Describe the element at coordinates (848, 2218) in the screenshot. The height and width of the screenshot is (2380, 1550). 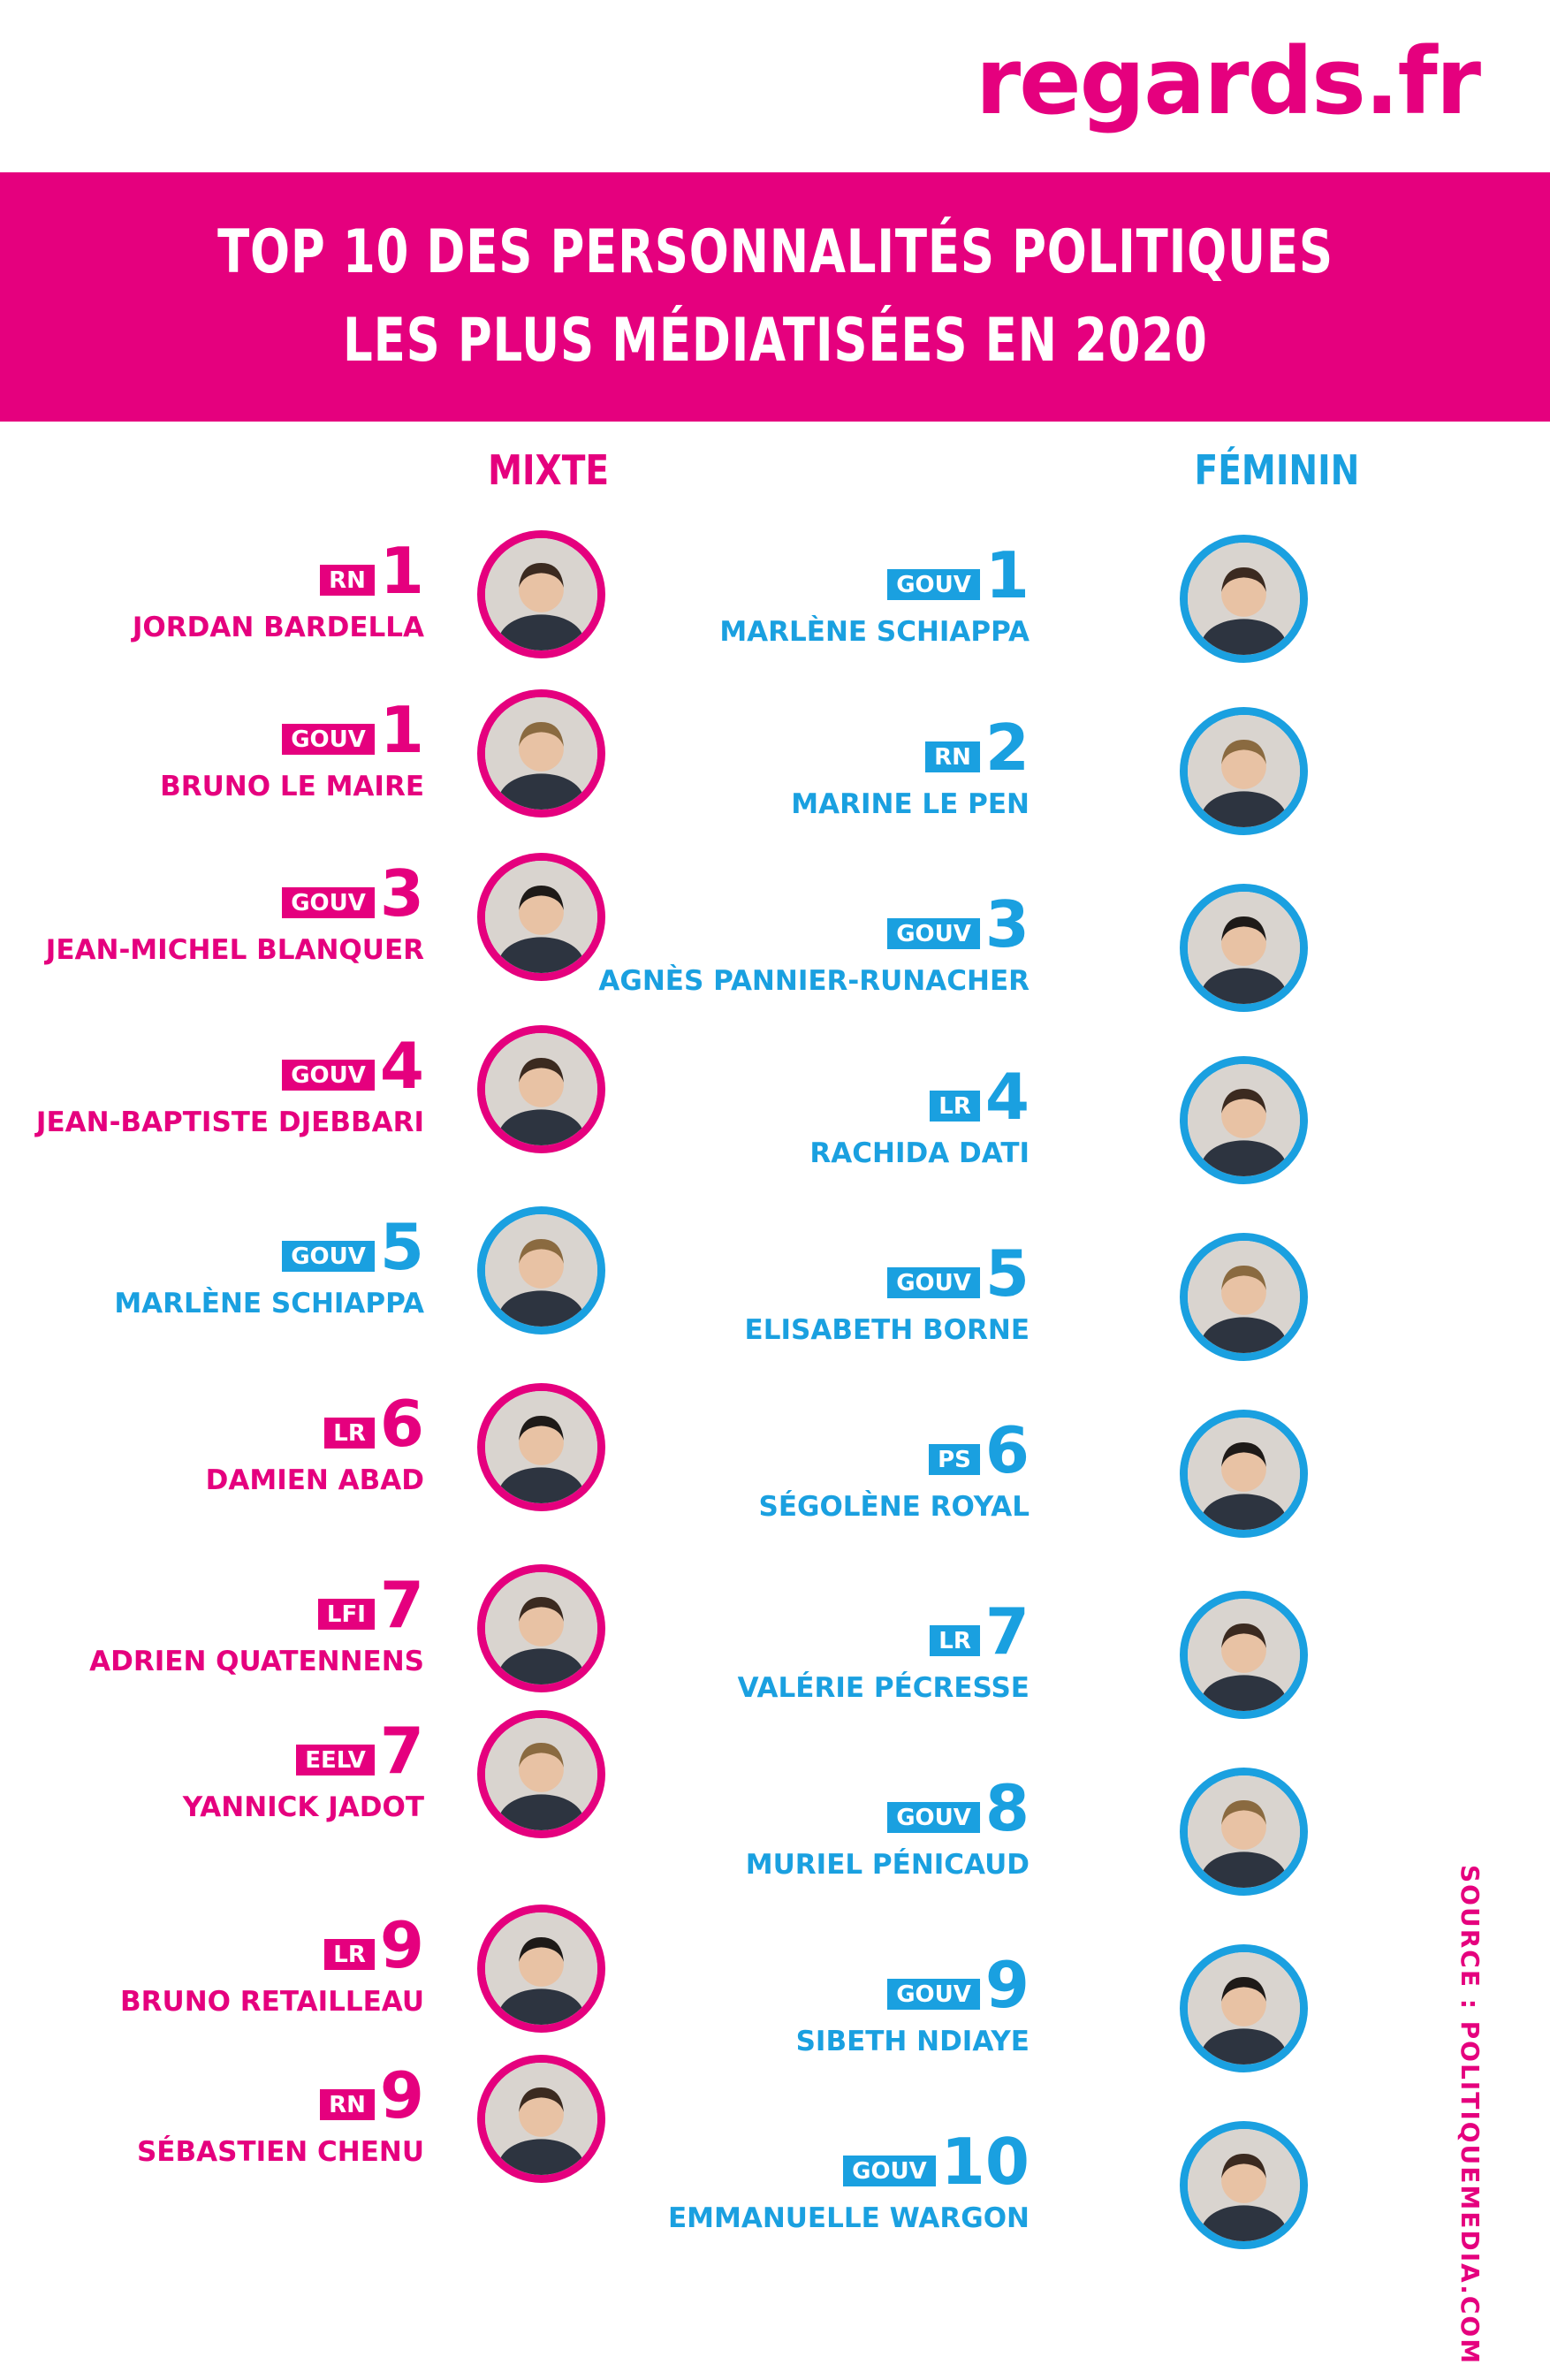
I see `politician-name: EMMANUELLE WARGON` at that location.